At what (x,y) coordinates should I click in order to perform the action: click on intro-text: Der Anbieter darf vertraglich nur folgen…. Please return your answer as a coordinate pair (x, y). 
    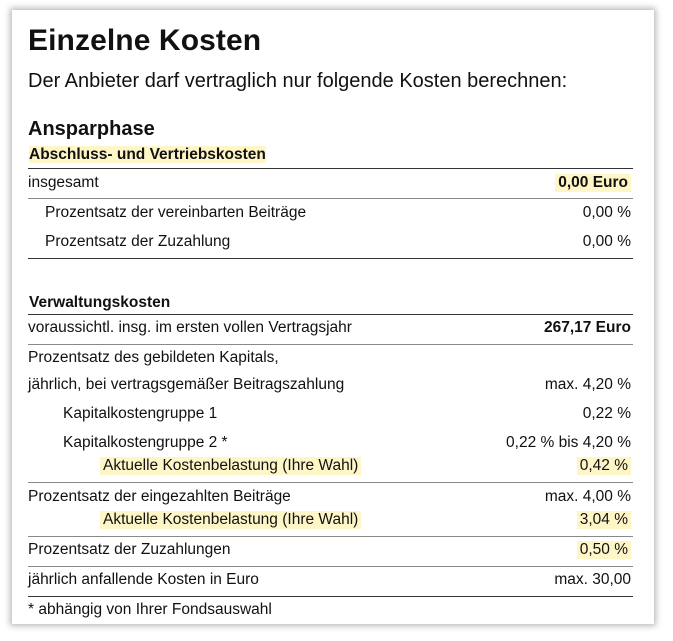
    Looking at the image, I should click on (298, 81).